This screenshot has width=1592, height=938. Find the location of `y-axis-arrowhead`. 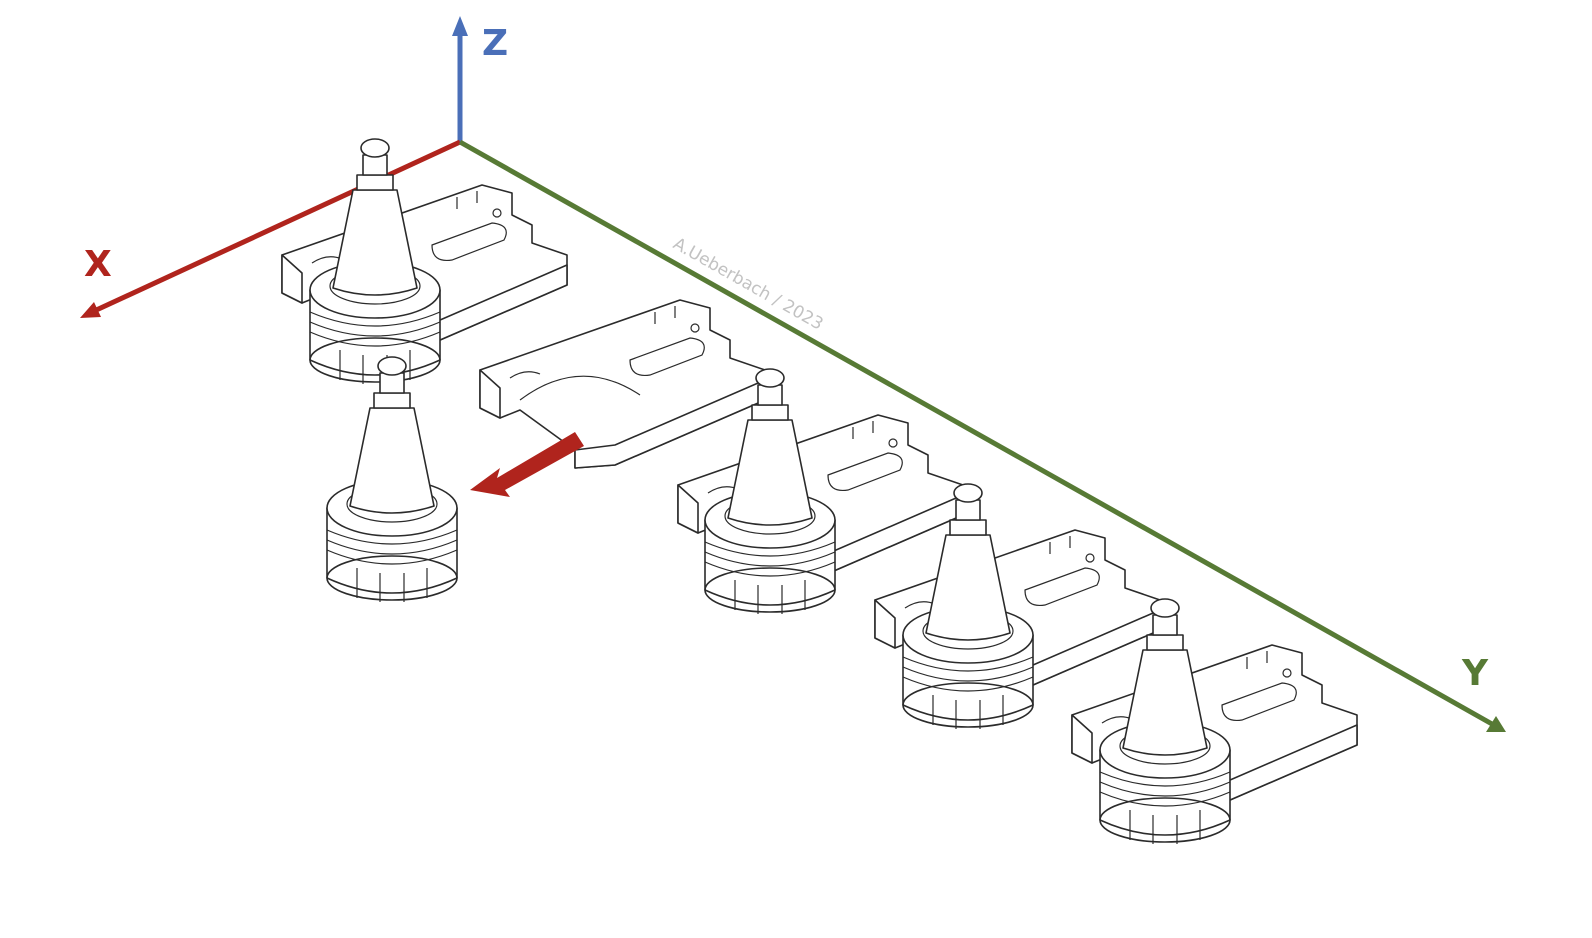

y-axis-arrowhead is located at coordinates (1496, 724).